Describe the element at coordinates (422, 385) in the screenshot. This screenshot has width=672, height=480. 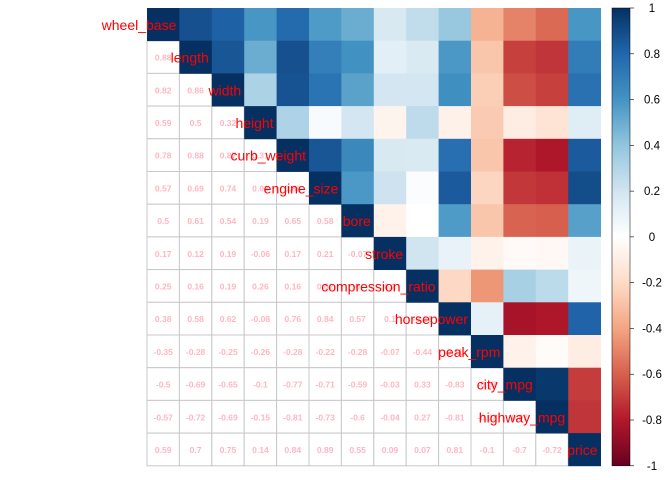
I see `correlation-value-label: 0.33` at that location.